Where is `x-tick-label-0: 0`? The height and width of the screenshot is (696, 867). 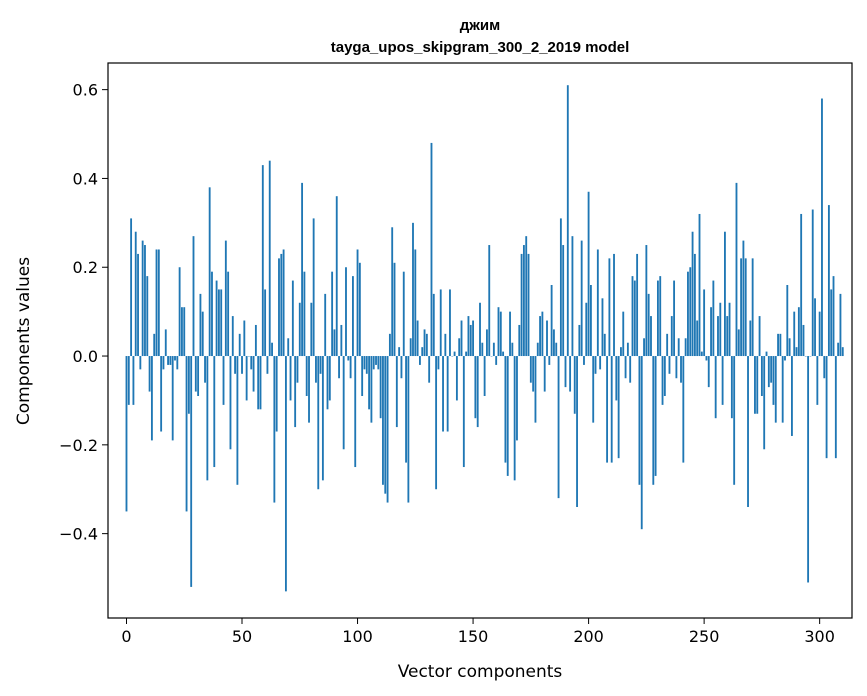 x-tick-label-0: 0 is located at coordinates (126, 636).